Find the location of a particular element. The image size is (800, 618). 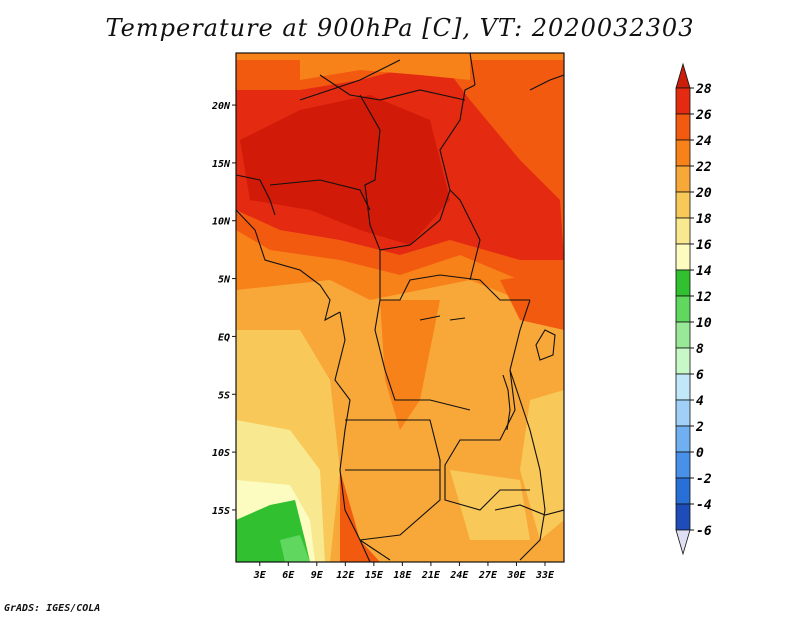

y-tick-label: EQ is located at coordinates (224, 337).